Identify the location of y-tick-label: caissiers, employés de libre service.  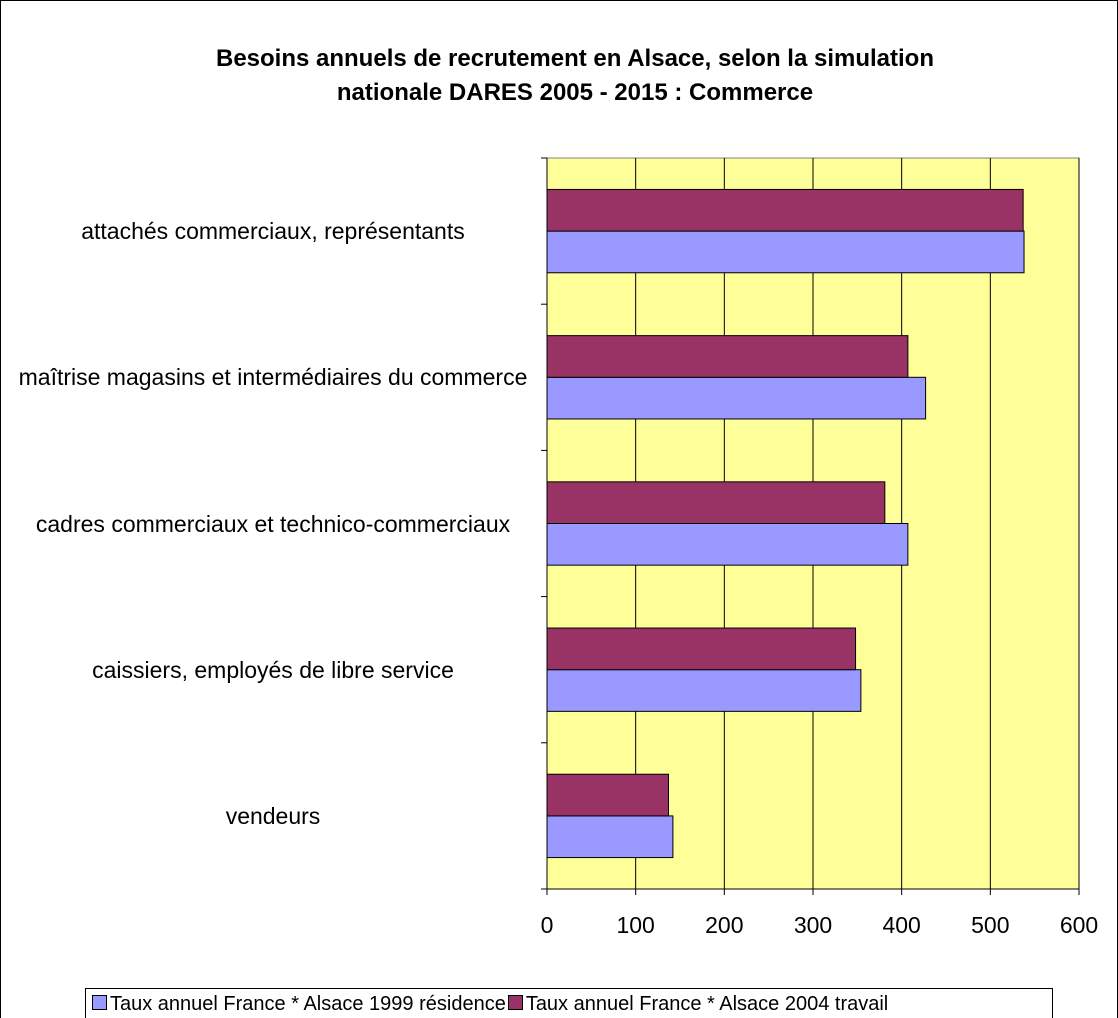
(273, 669).